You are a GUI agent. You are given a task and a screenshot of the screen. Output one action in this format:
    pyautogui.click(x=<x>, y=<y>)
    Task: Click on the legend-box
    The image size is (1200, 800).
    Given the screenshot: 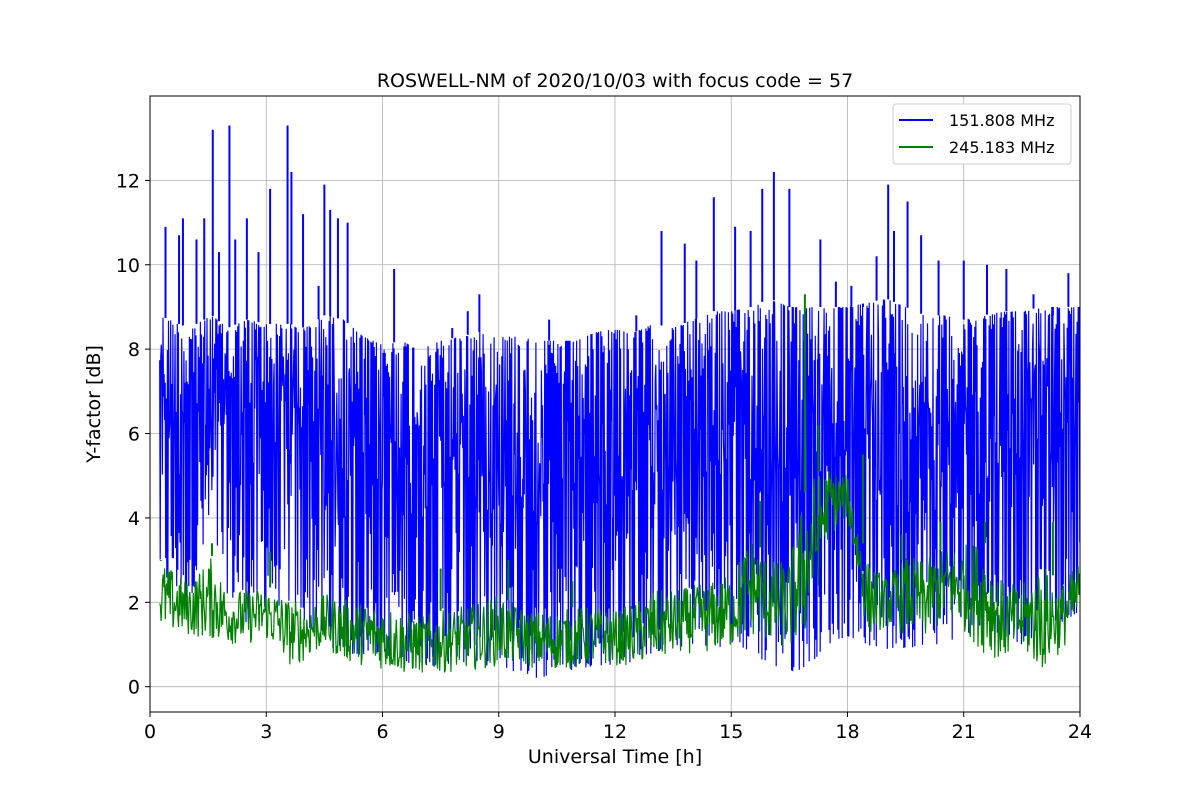 What is the action you would take?
    pyautogui.click(x=982, y=134)
    